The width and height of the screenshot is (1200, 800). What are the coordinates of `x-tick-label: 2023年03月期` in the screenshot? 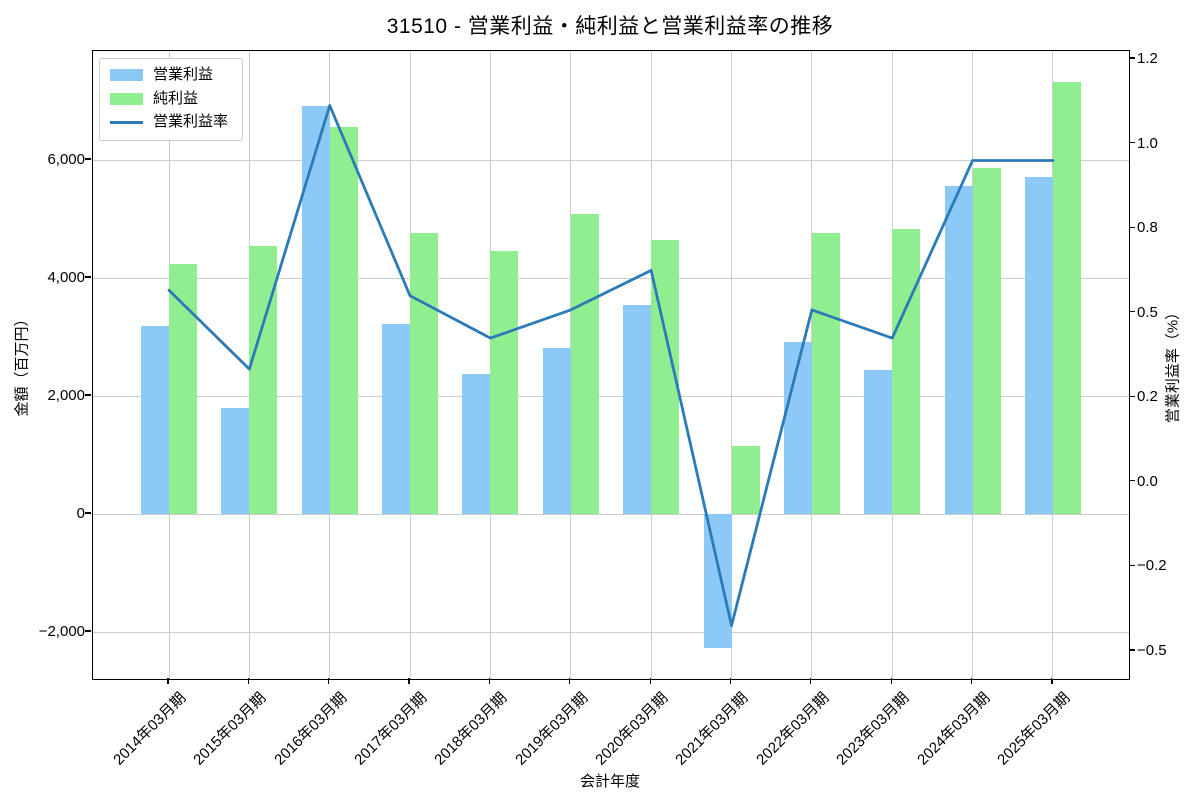 It's located at (873, 729).